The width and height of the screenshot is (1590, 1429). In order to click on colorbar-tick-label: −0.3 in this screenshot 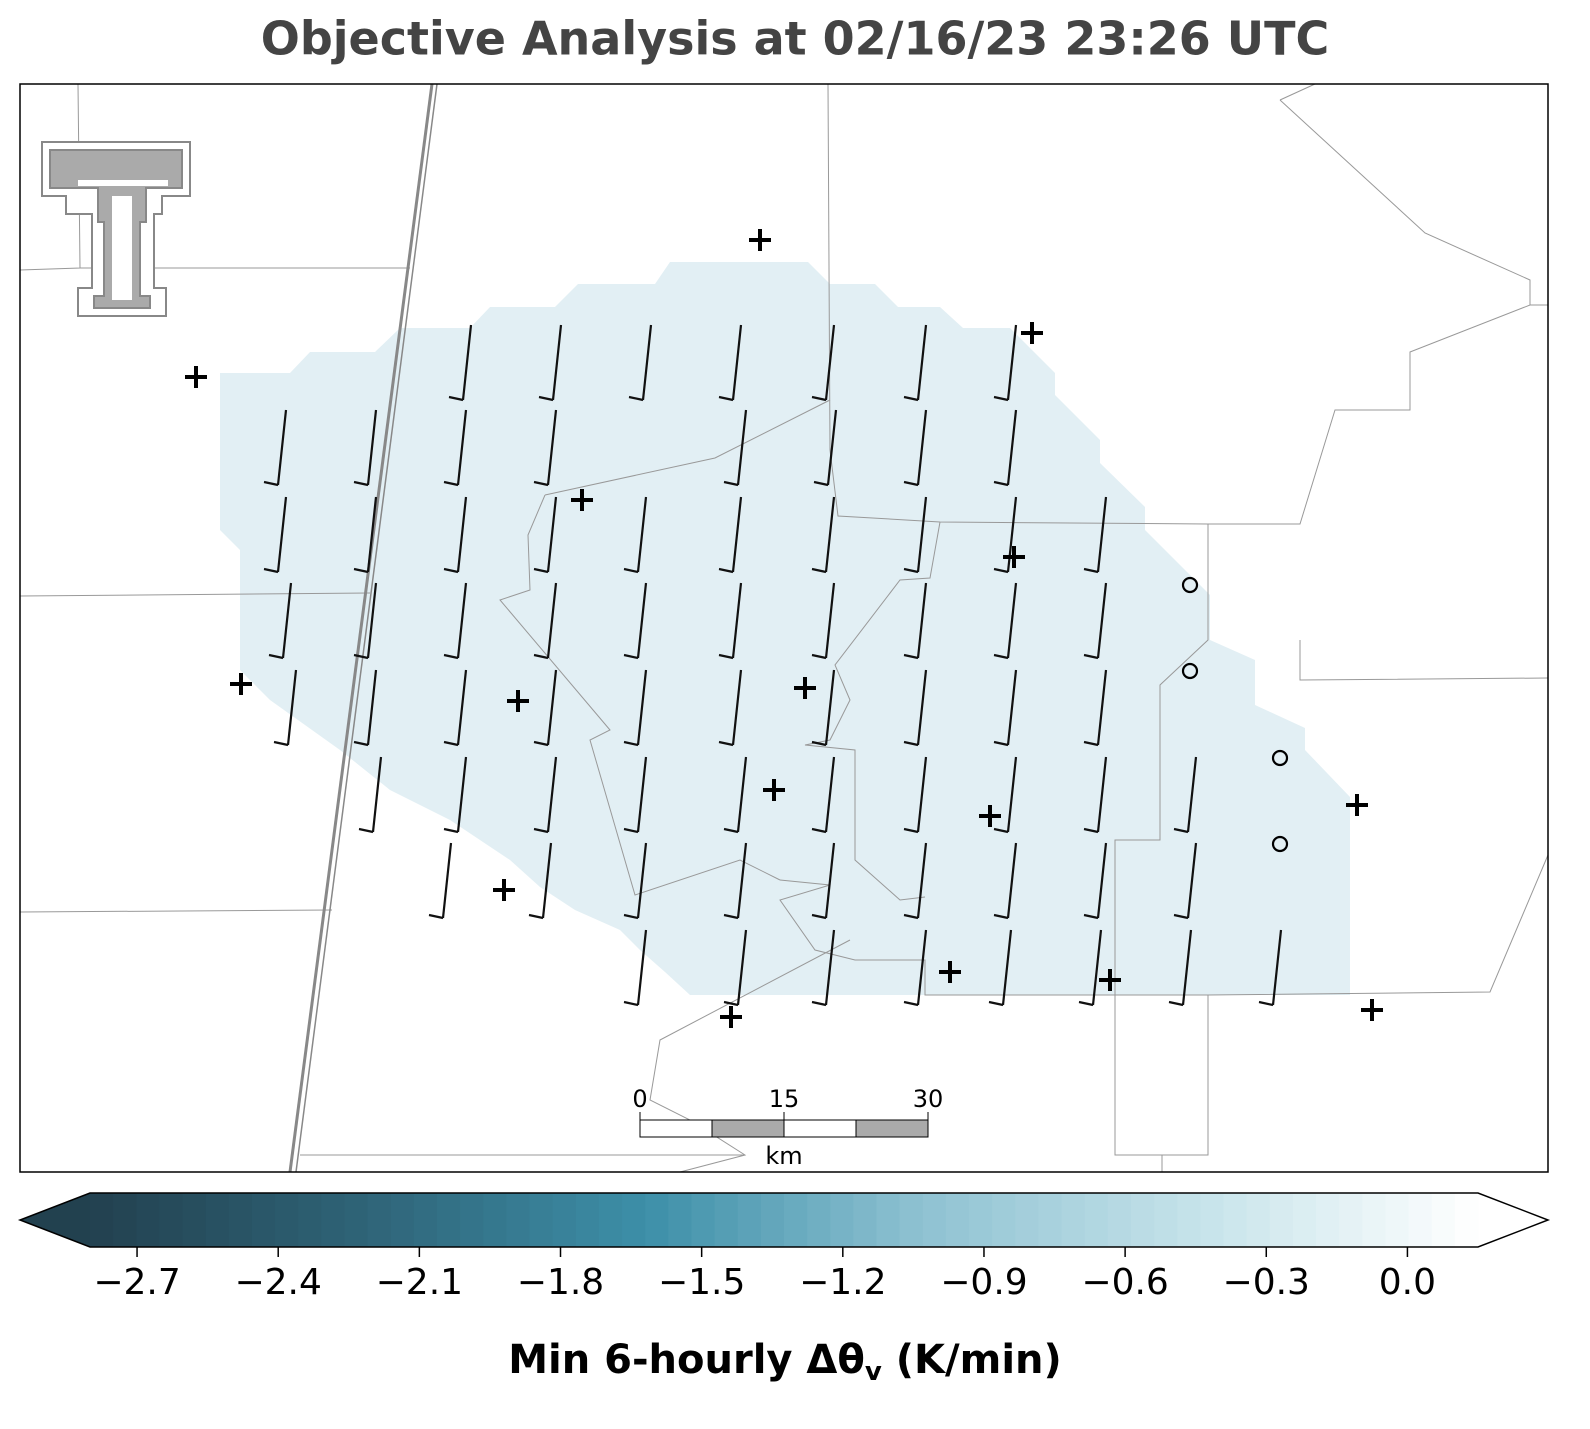, I will do `click(1266, 1282)`.